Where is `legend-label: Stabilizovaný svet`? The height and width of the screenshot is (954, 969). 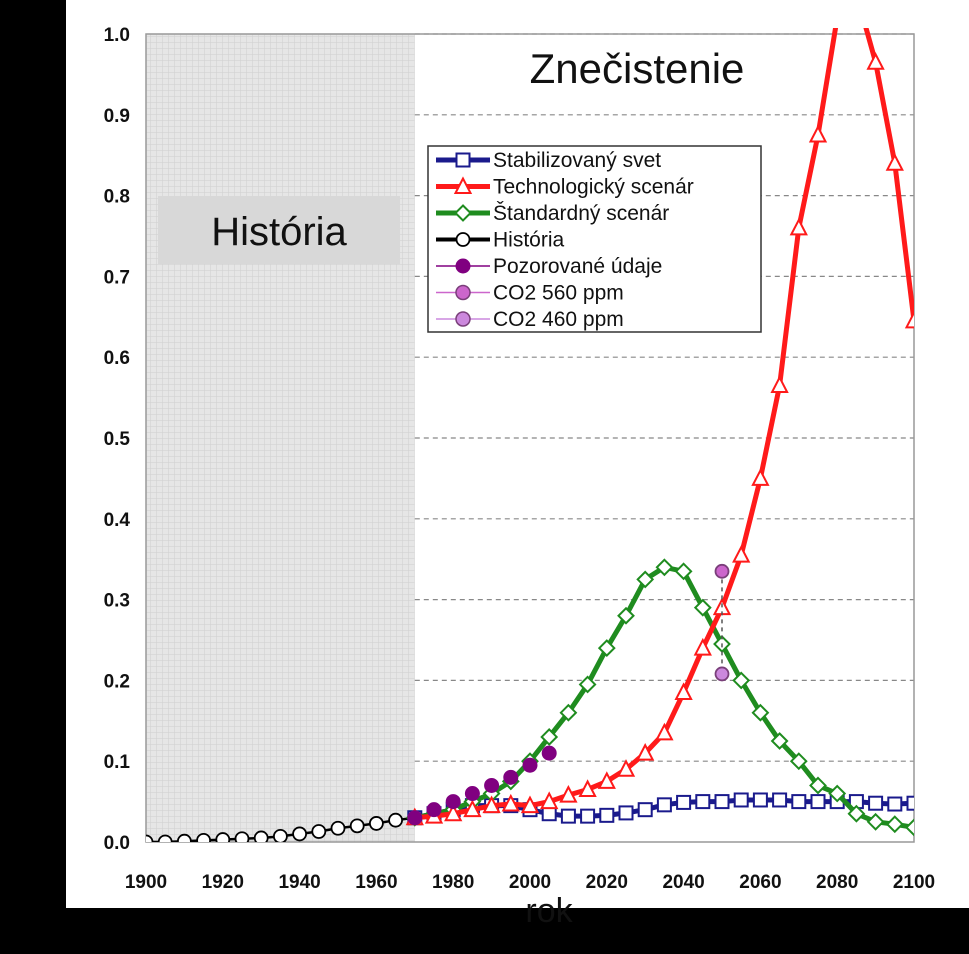
legend-label: Stabilizovaný svet is located at coordinates (577, 160).